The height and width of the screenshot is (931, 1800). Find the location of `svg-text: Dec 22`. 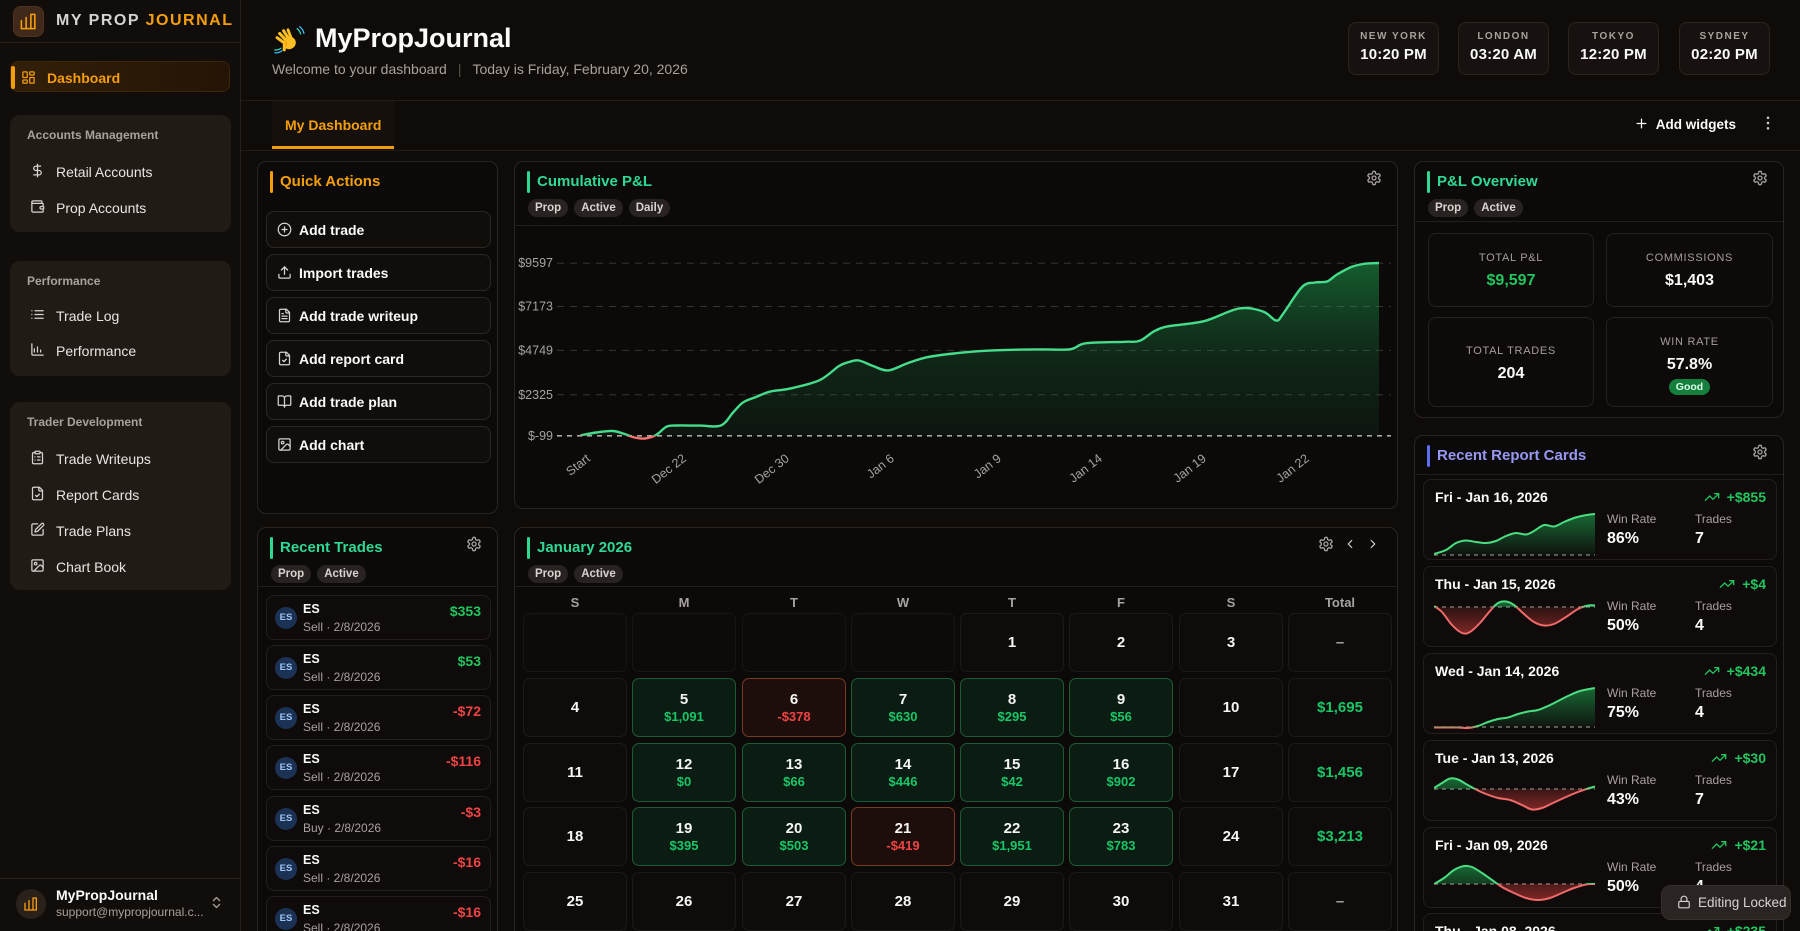

svg-text: Dec 22 is located at coordinates (669, 468).